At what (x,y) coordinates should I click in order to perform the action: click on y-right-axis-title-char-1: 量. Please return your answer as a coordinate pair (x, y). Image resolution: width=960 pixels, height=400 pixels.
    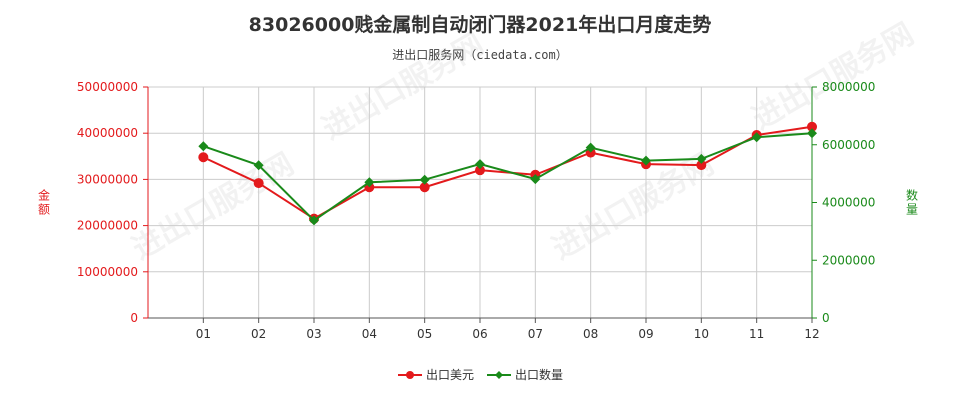
    Looking at the image, I should click on (912, 210).